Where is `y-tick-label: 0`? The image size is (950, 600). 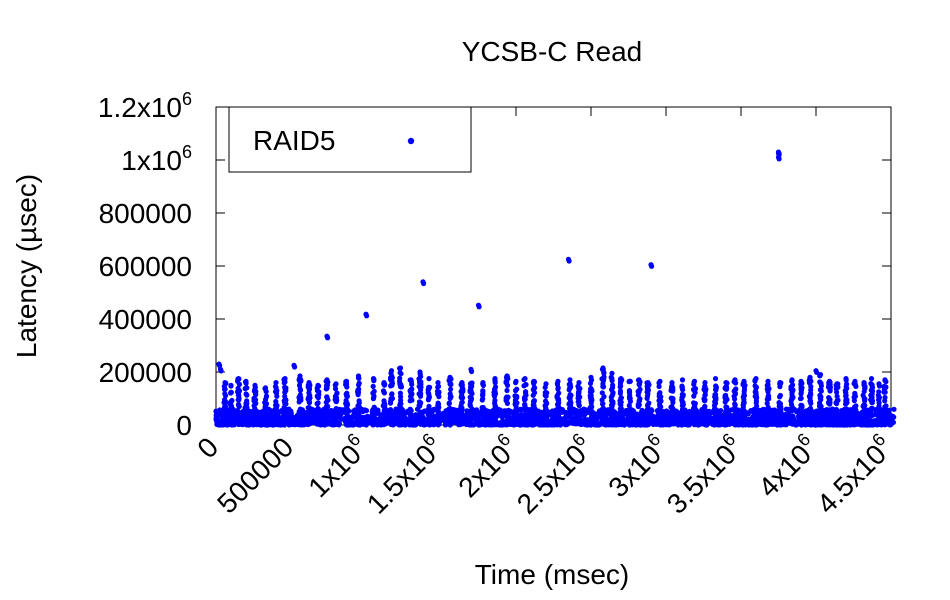
y-tick-label: 0 is located at coordinates (184, 425).